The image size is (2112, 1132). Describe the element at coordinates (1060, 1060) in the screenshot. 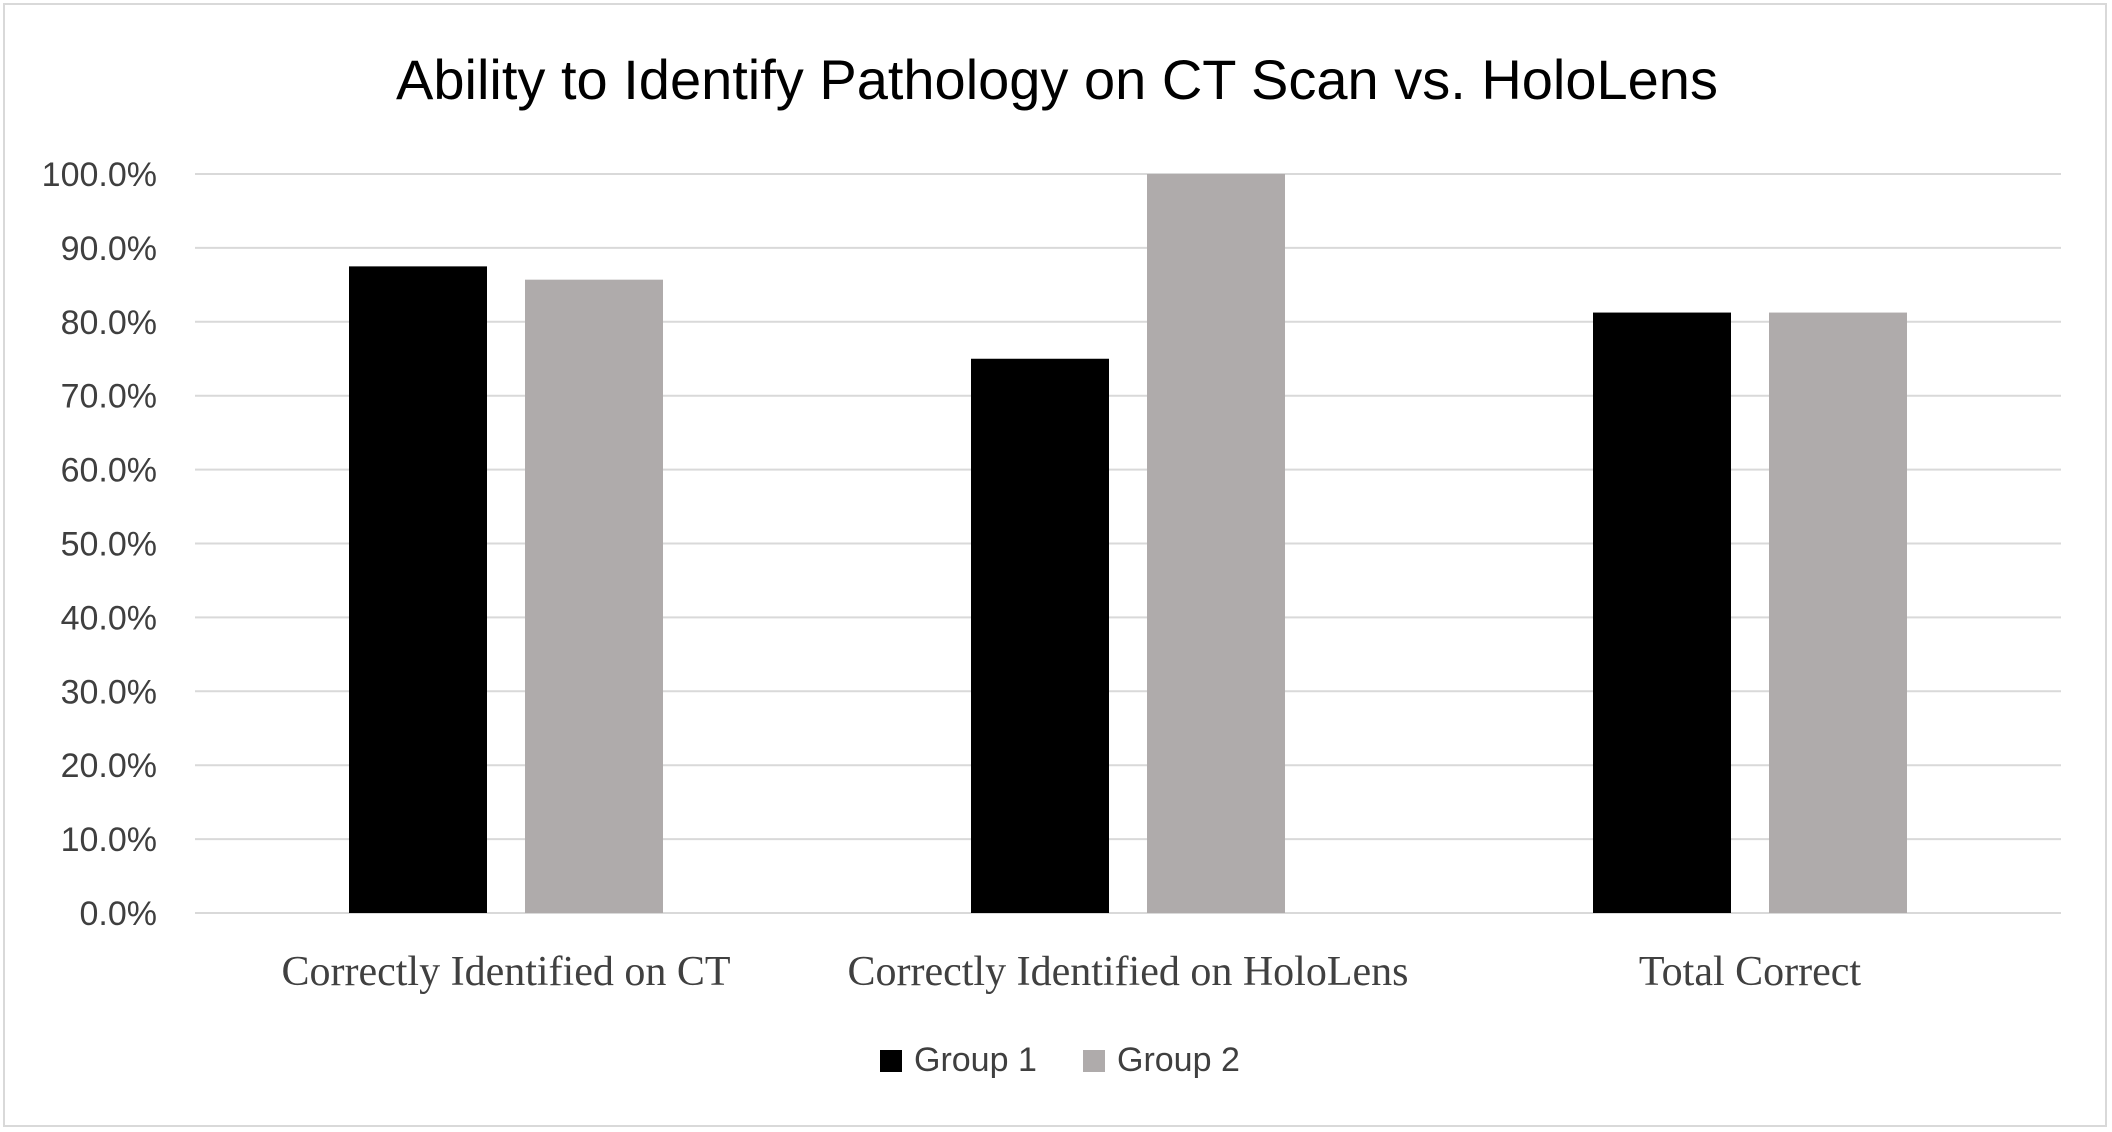

I see `legend: Group 1 Group 2` at that location.